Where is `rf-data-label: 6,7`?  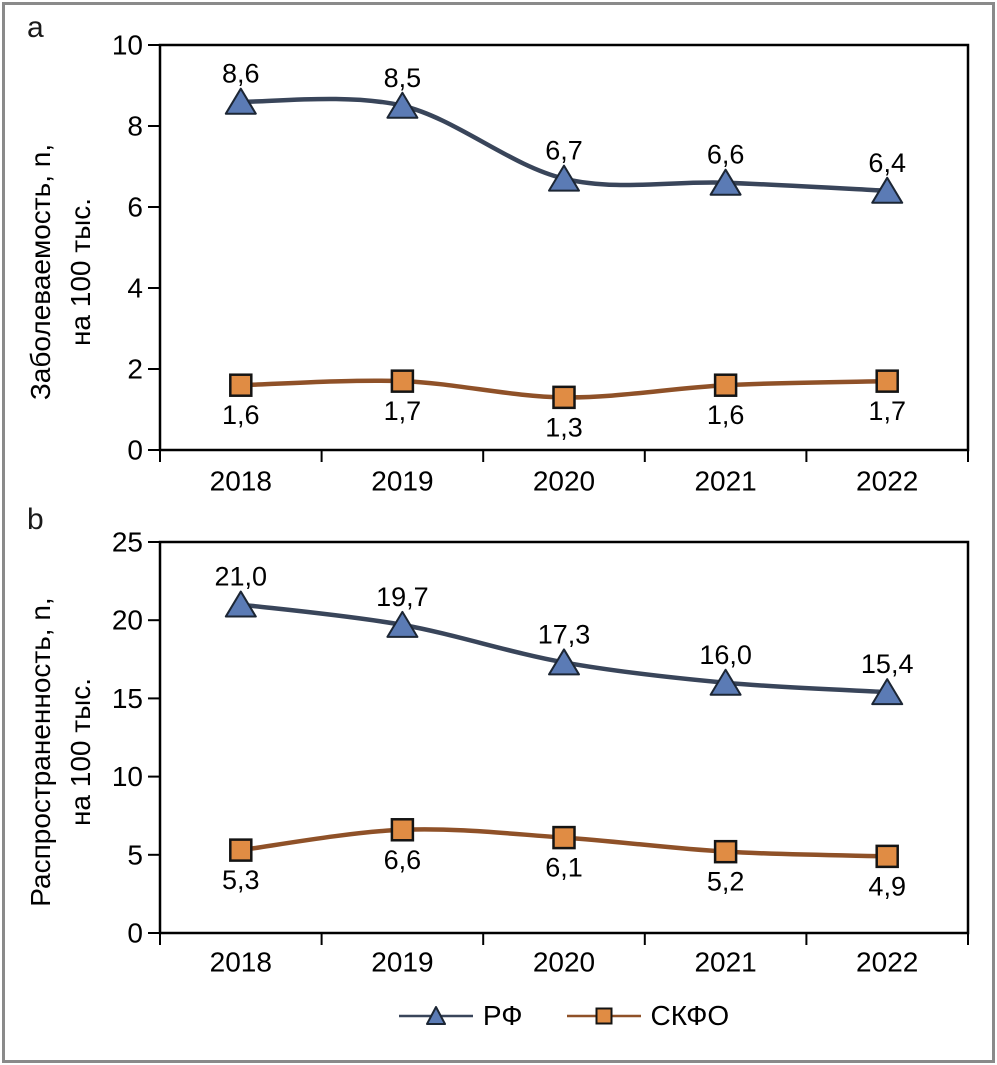 rf-data-label: 6,7 is located at coordinates (564, 151).